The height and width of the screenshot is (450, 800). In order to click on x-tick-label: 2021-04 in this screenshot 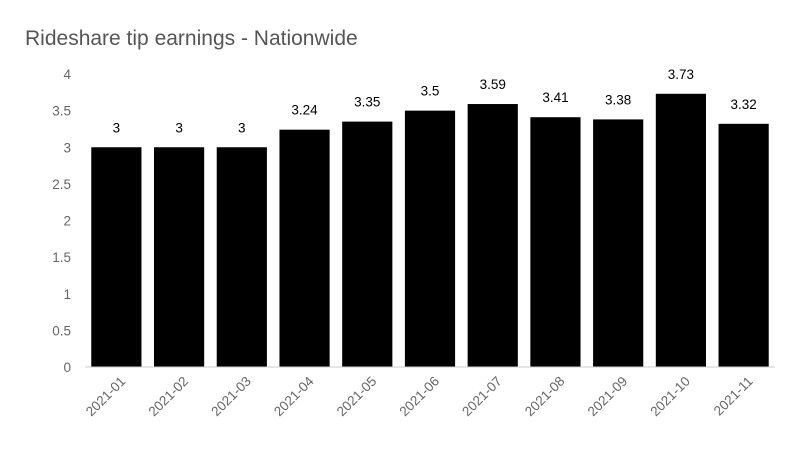, I will do `click(294, 396)`.